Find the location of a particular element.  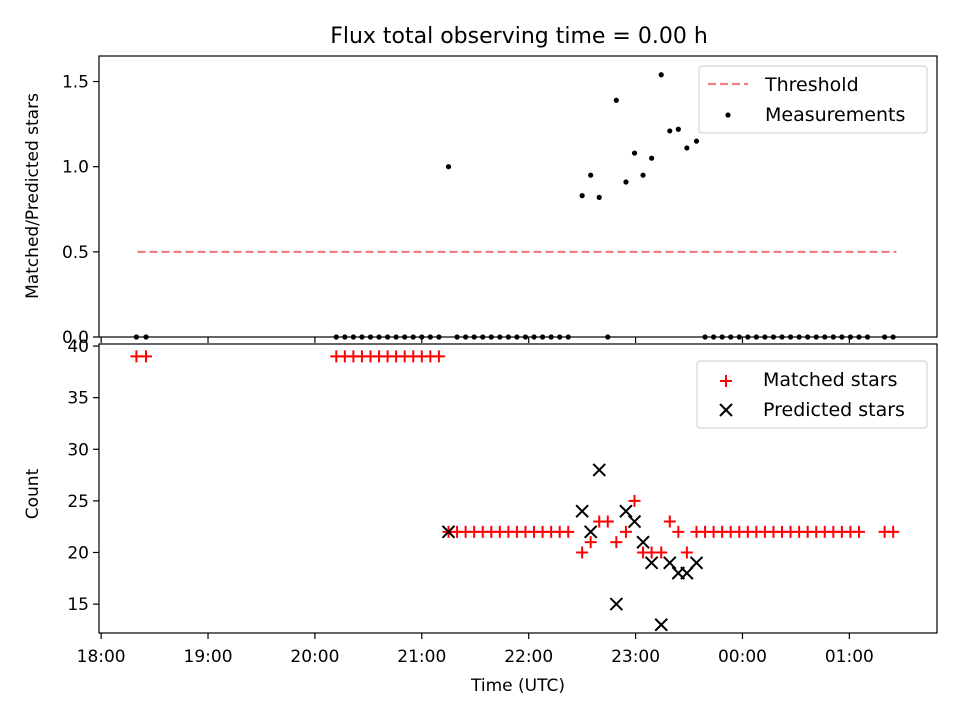

count-legend-box is located at coordinates (812, 394).